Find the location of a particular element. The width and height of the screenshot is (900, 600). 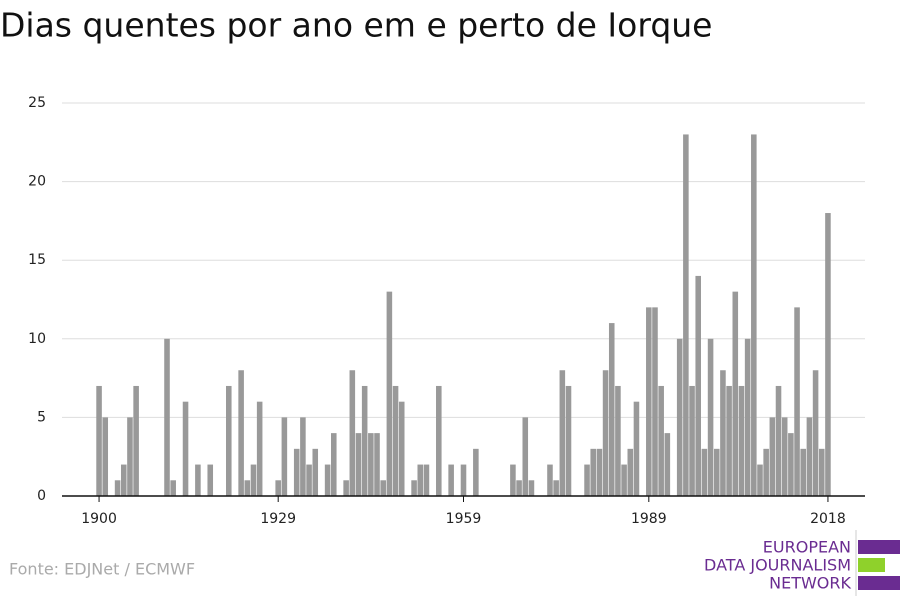

y-tick-label: 20 is located at coordinates (37, 182).